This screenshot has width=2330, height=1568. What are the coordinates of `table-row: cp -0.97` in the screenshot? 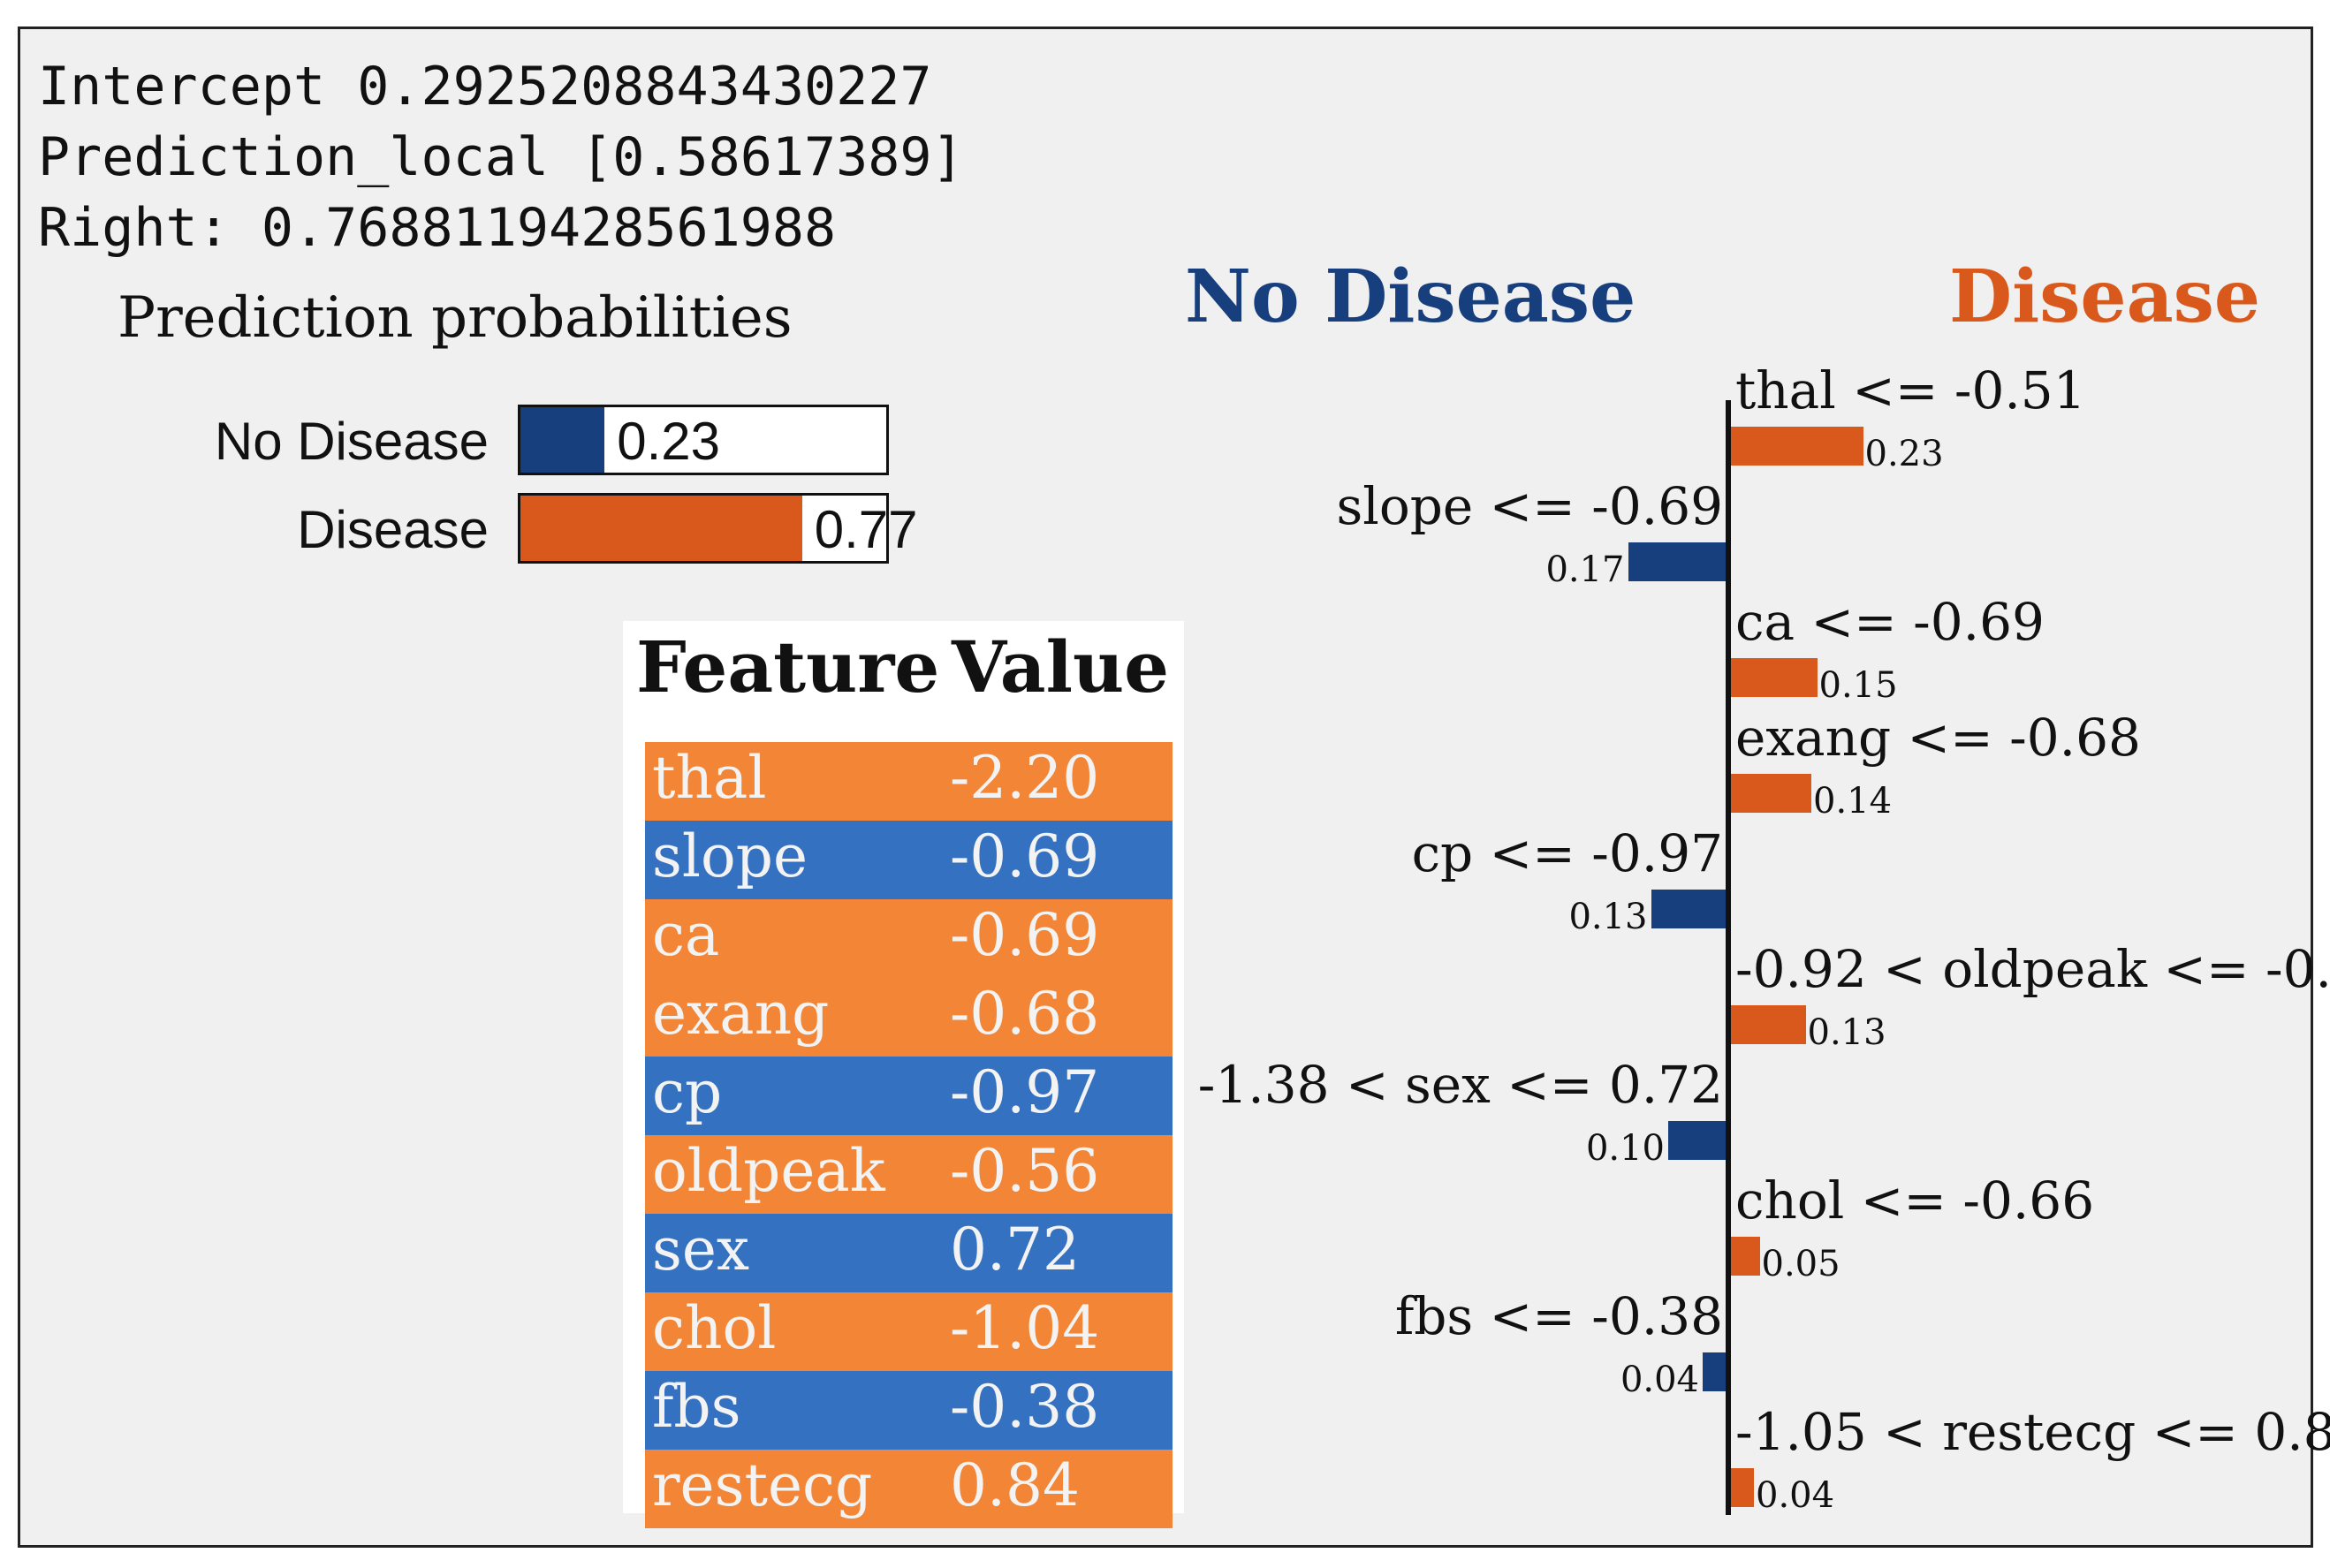 It's located at (909, 1096).